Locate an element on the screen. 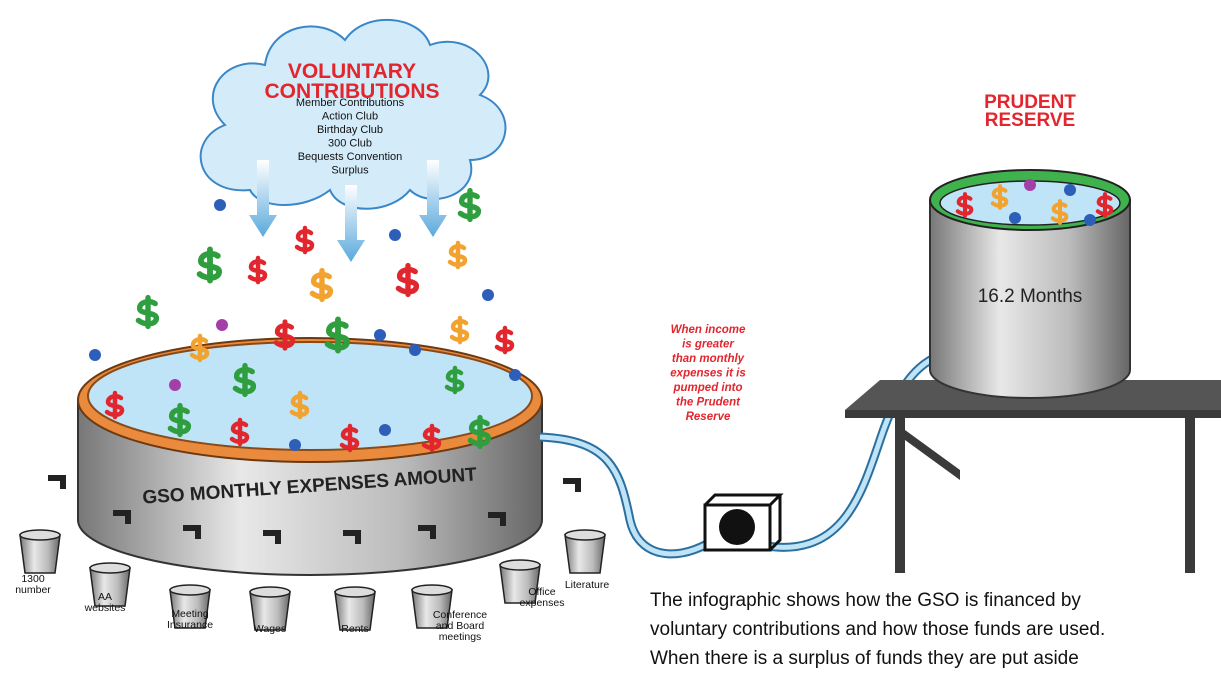 The height and width of the screenshot is (679, 1221). bucket-label: and Board is located at coordinates (460, 626).